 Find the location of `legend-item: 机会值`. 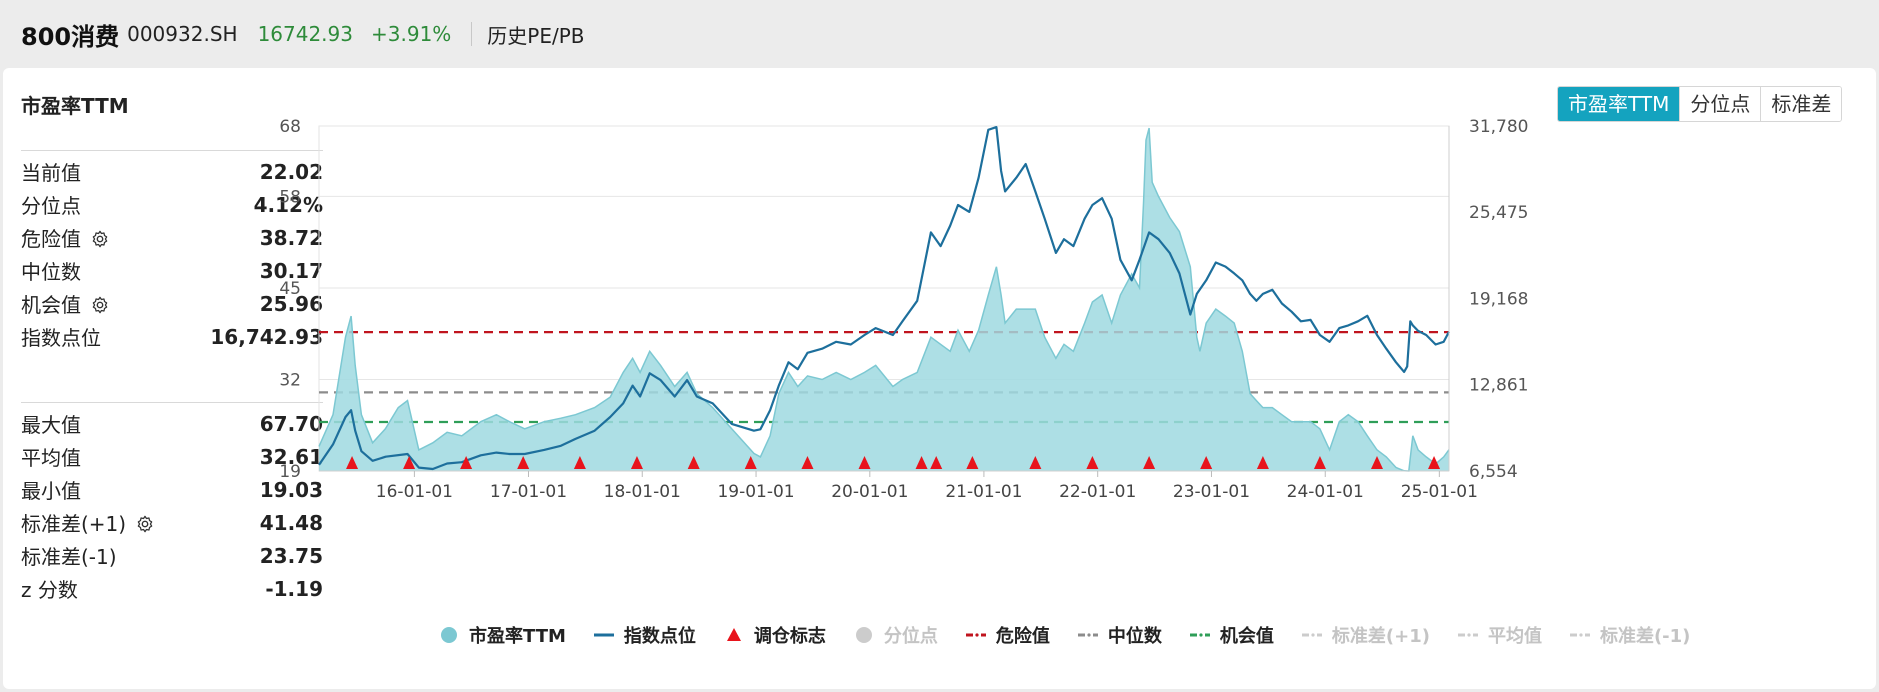

legend-item: 机会值 is located at coordinates (1231, 635).